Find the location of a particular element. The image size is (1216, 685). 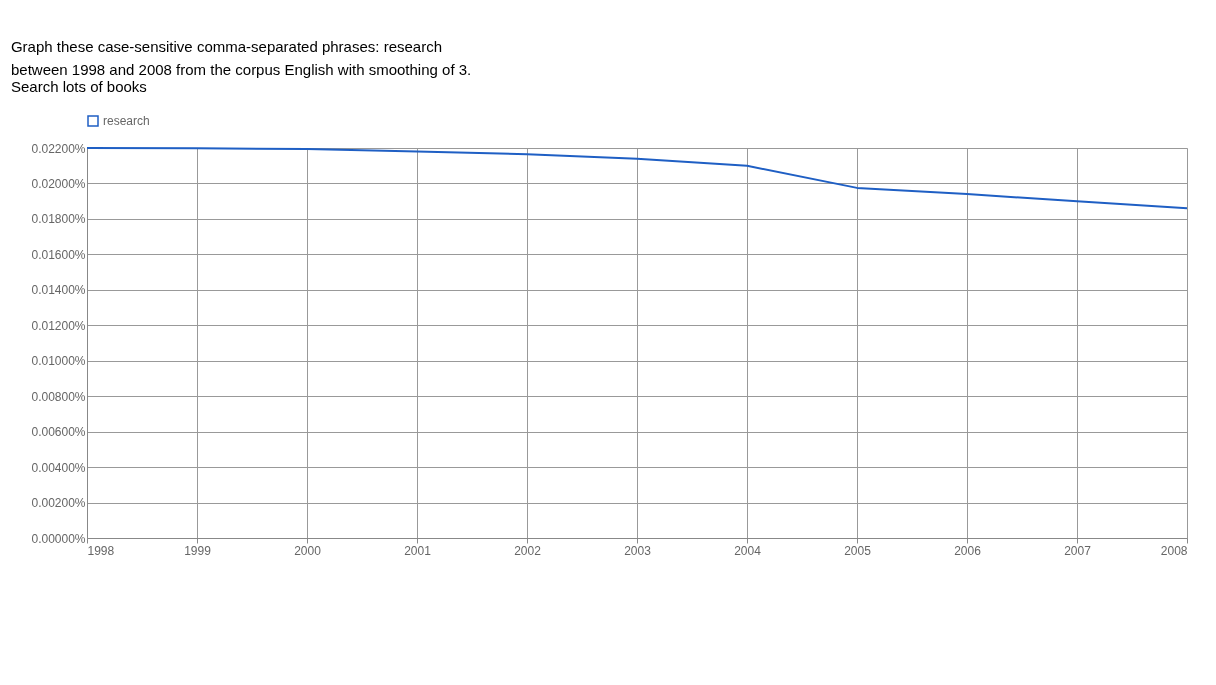

x-tick-label: 2003 is located at coordinates (638, 550).